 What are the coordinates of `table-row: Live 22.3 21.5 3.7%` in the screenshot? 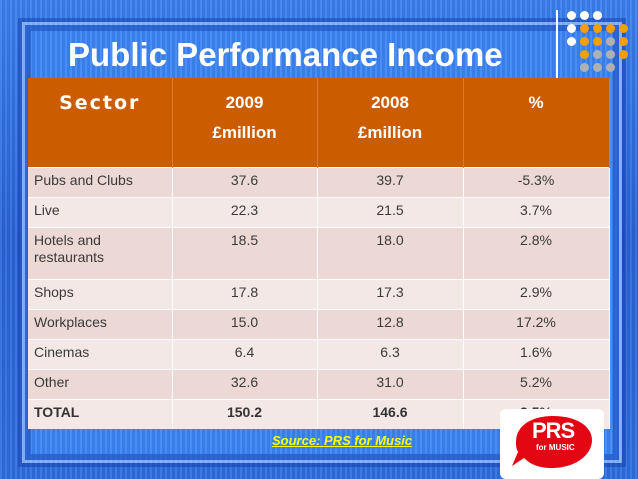 It's located at (319, 212).